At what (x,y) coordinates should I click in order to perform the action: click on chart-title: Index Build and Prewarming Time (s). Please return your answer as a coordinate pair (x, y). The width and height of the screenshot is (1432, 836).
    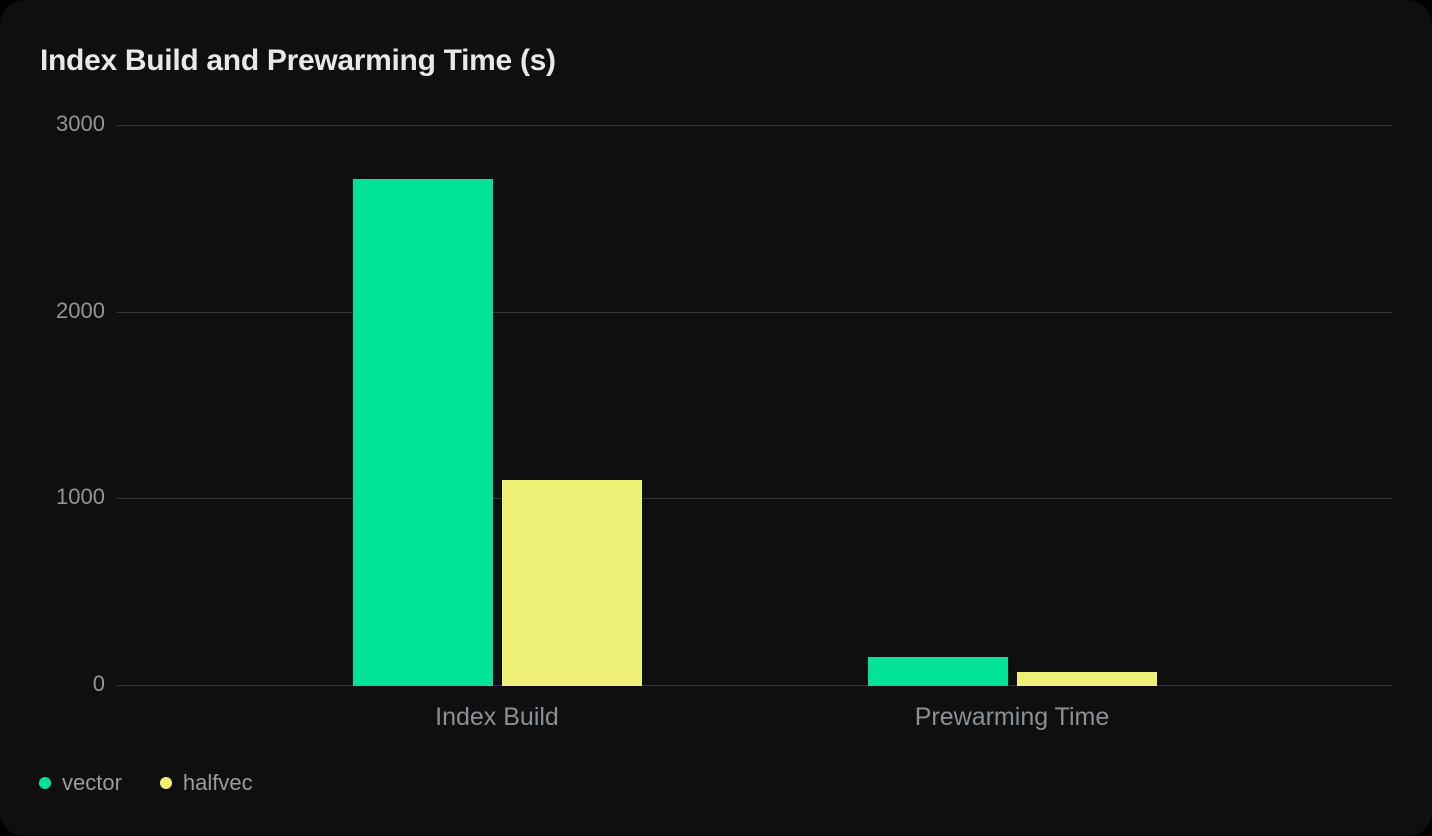
    Looking at the image, I should click on (298, 60).